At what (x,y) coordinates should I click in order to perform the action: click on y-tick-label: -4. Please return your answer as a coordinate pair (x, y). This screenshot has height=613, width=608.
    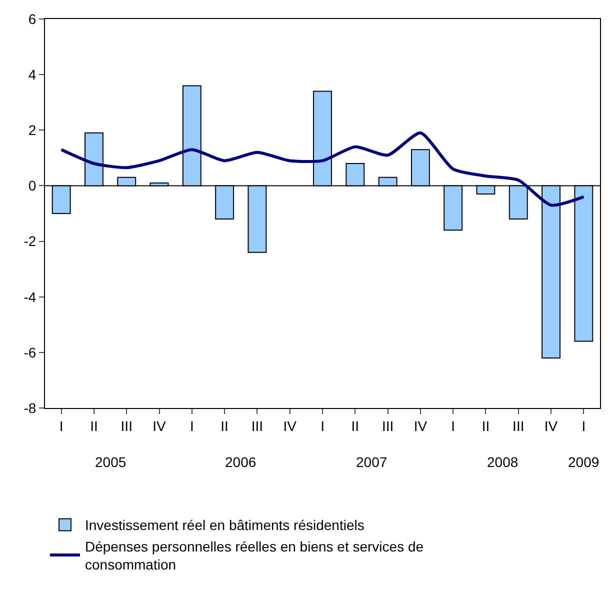
    Looking at the image, I should click on (30, 296).